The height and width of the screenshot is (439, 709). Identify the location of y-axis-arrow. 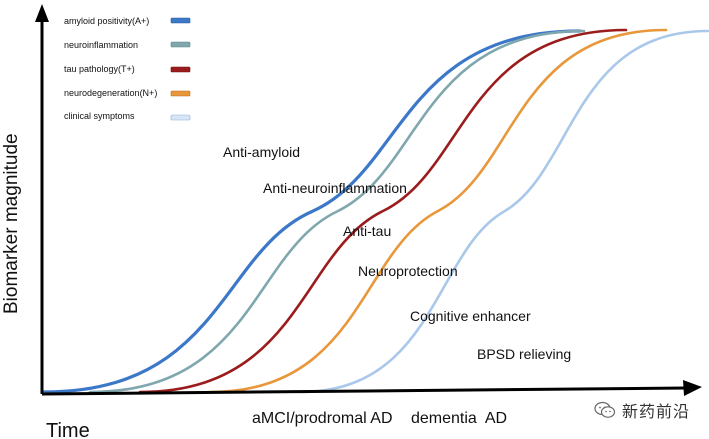
(42, 13).